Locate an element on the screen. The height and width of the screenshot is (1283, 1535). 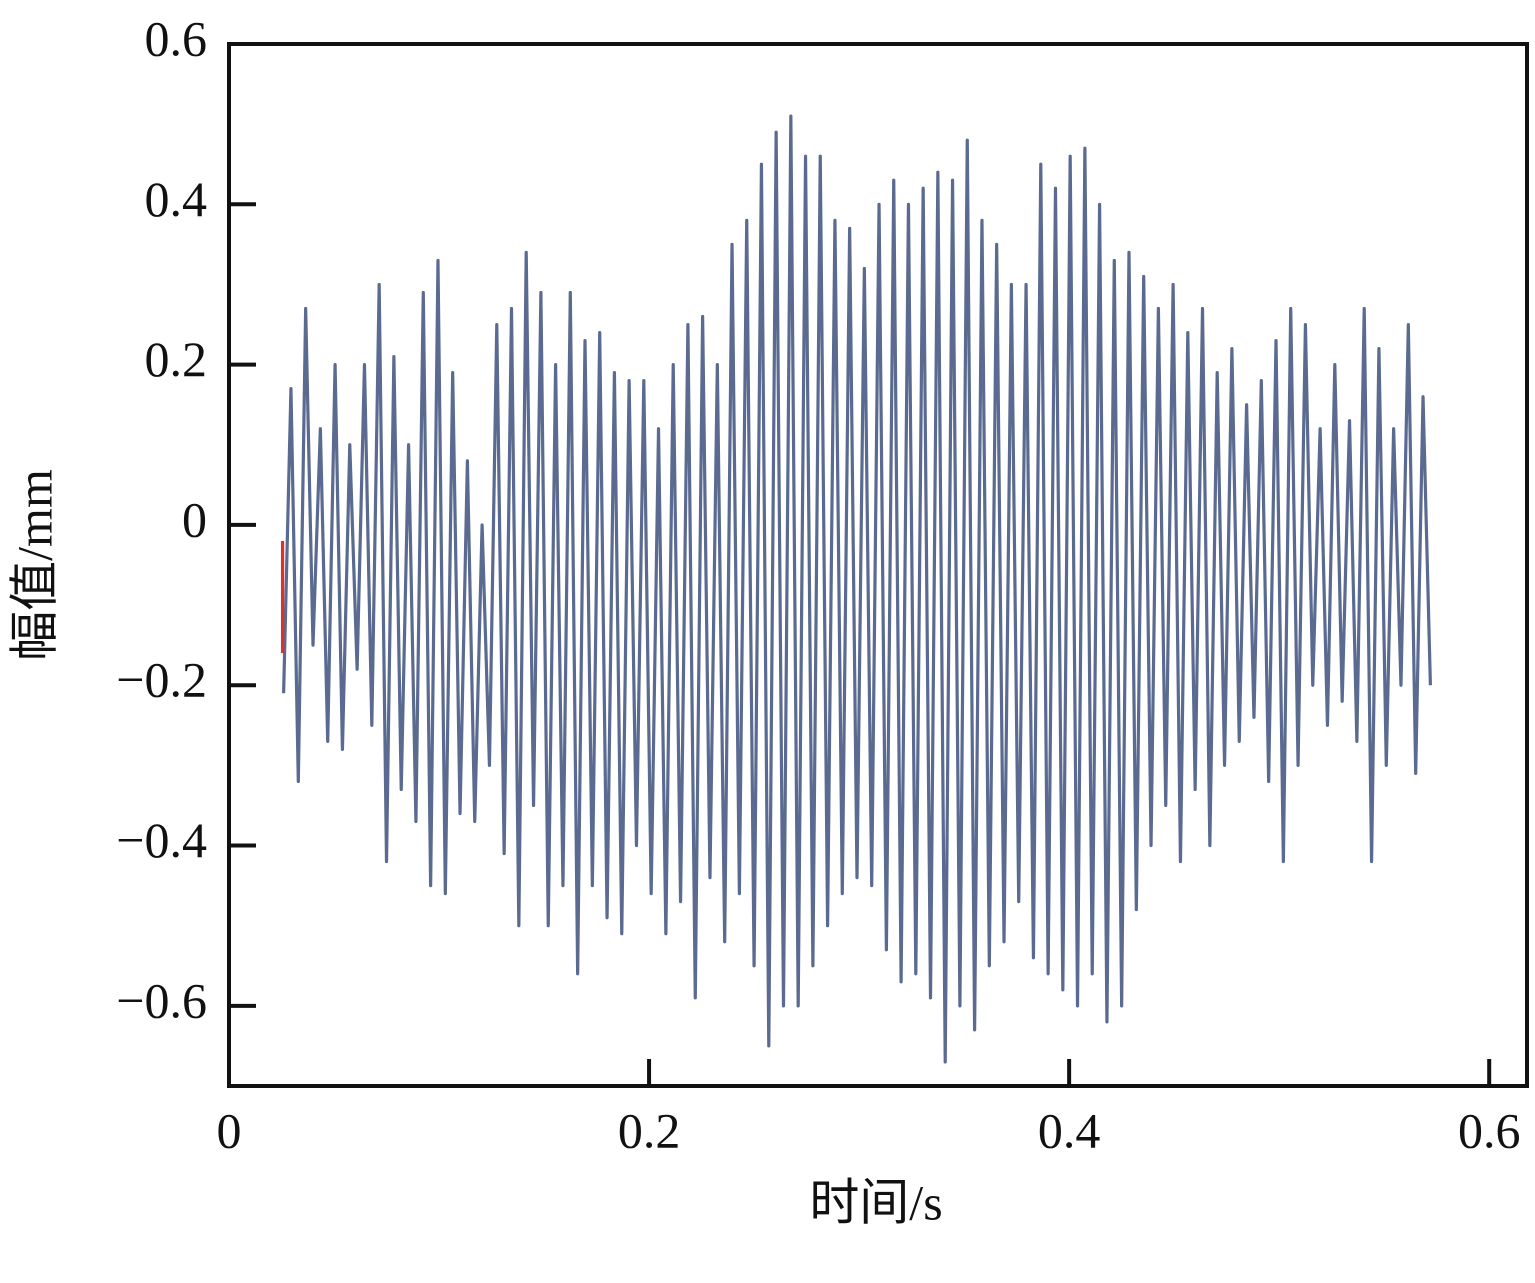
x-tick-label: 0.2 is located at coordinates (649, 1130).